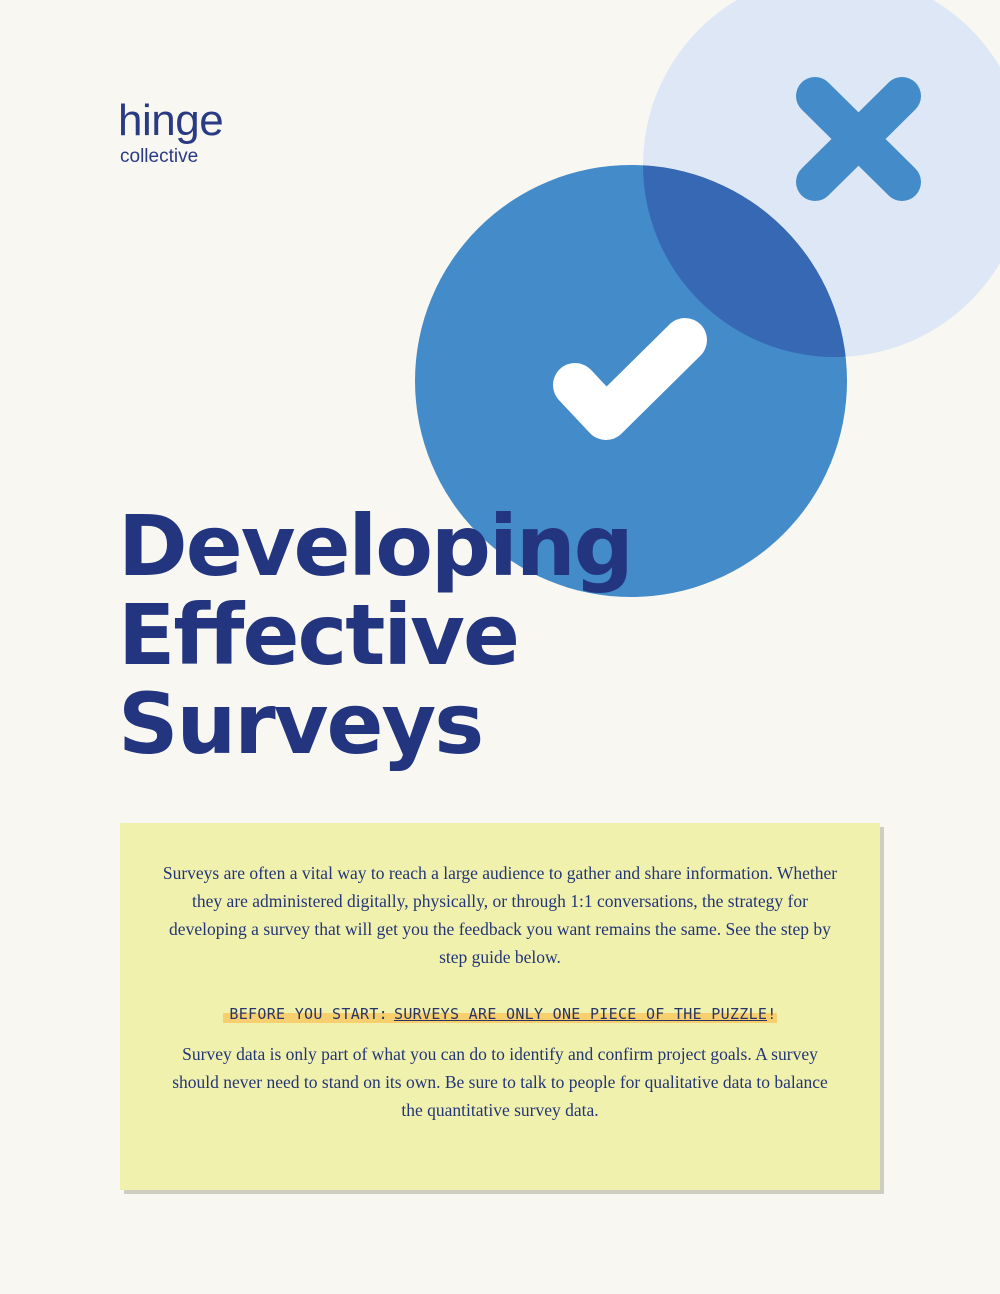 The height and width of the screenshot is (1294, 1000). I want to click on note-emphasis: SURVEYS ARE ONLY ONE PIECE OF THE PUZZLE, so click(581, 1014).